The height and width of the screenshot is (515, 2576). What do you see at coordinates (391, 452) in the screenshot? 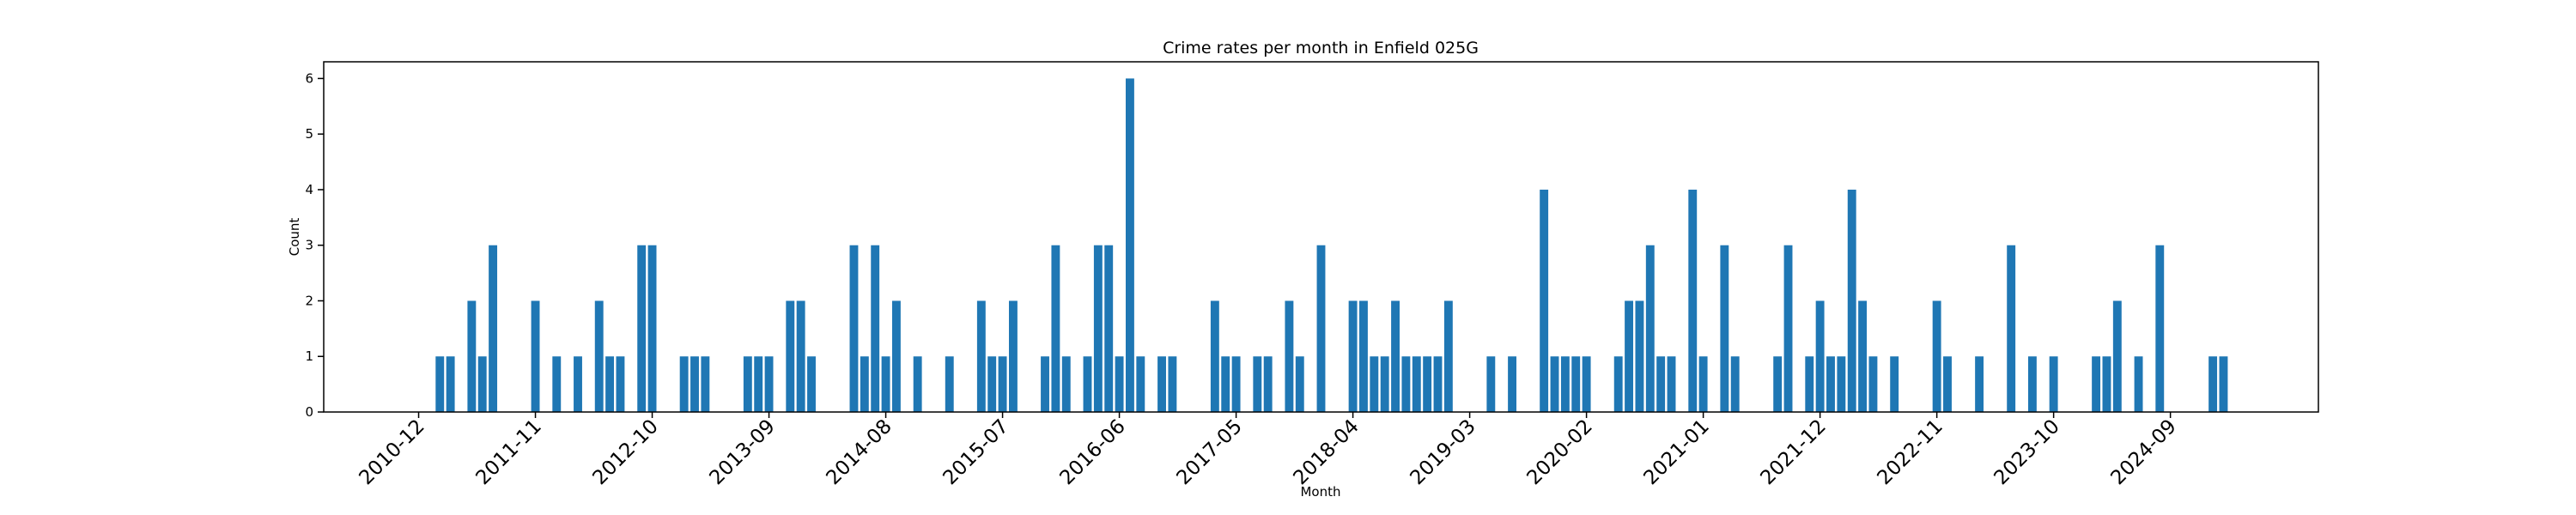
I see `x-tick-label: 2010-12` at bounding box center [391, 452].